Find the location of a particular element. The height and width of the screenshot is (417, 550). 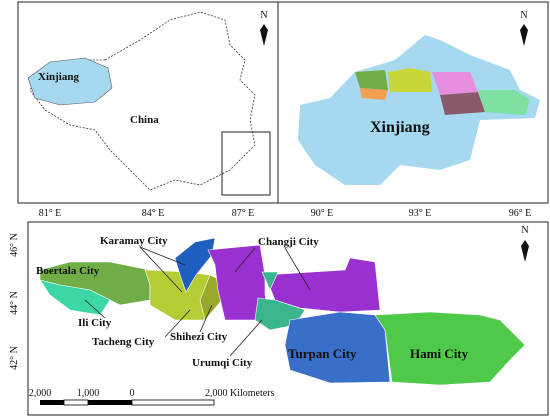

xinjiang-overview is located at coordinates (70, 81).